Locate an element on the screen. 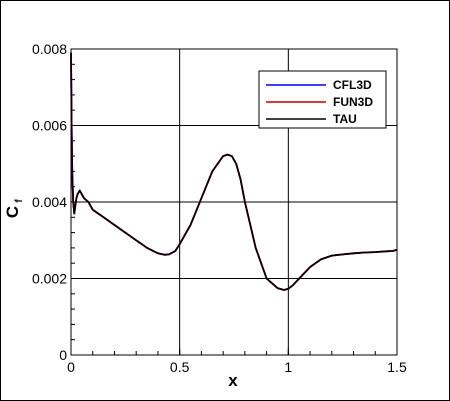 This screenshot has height=401, width=450. y-tick-label: 0.006 is located at coordinates (49, 126).